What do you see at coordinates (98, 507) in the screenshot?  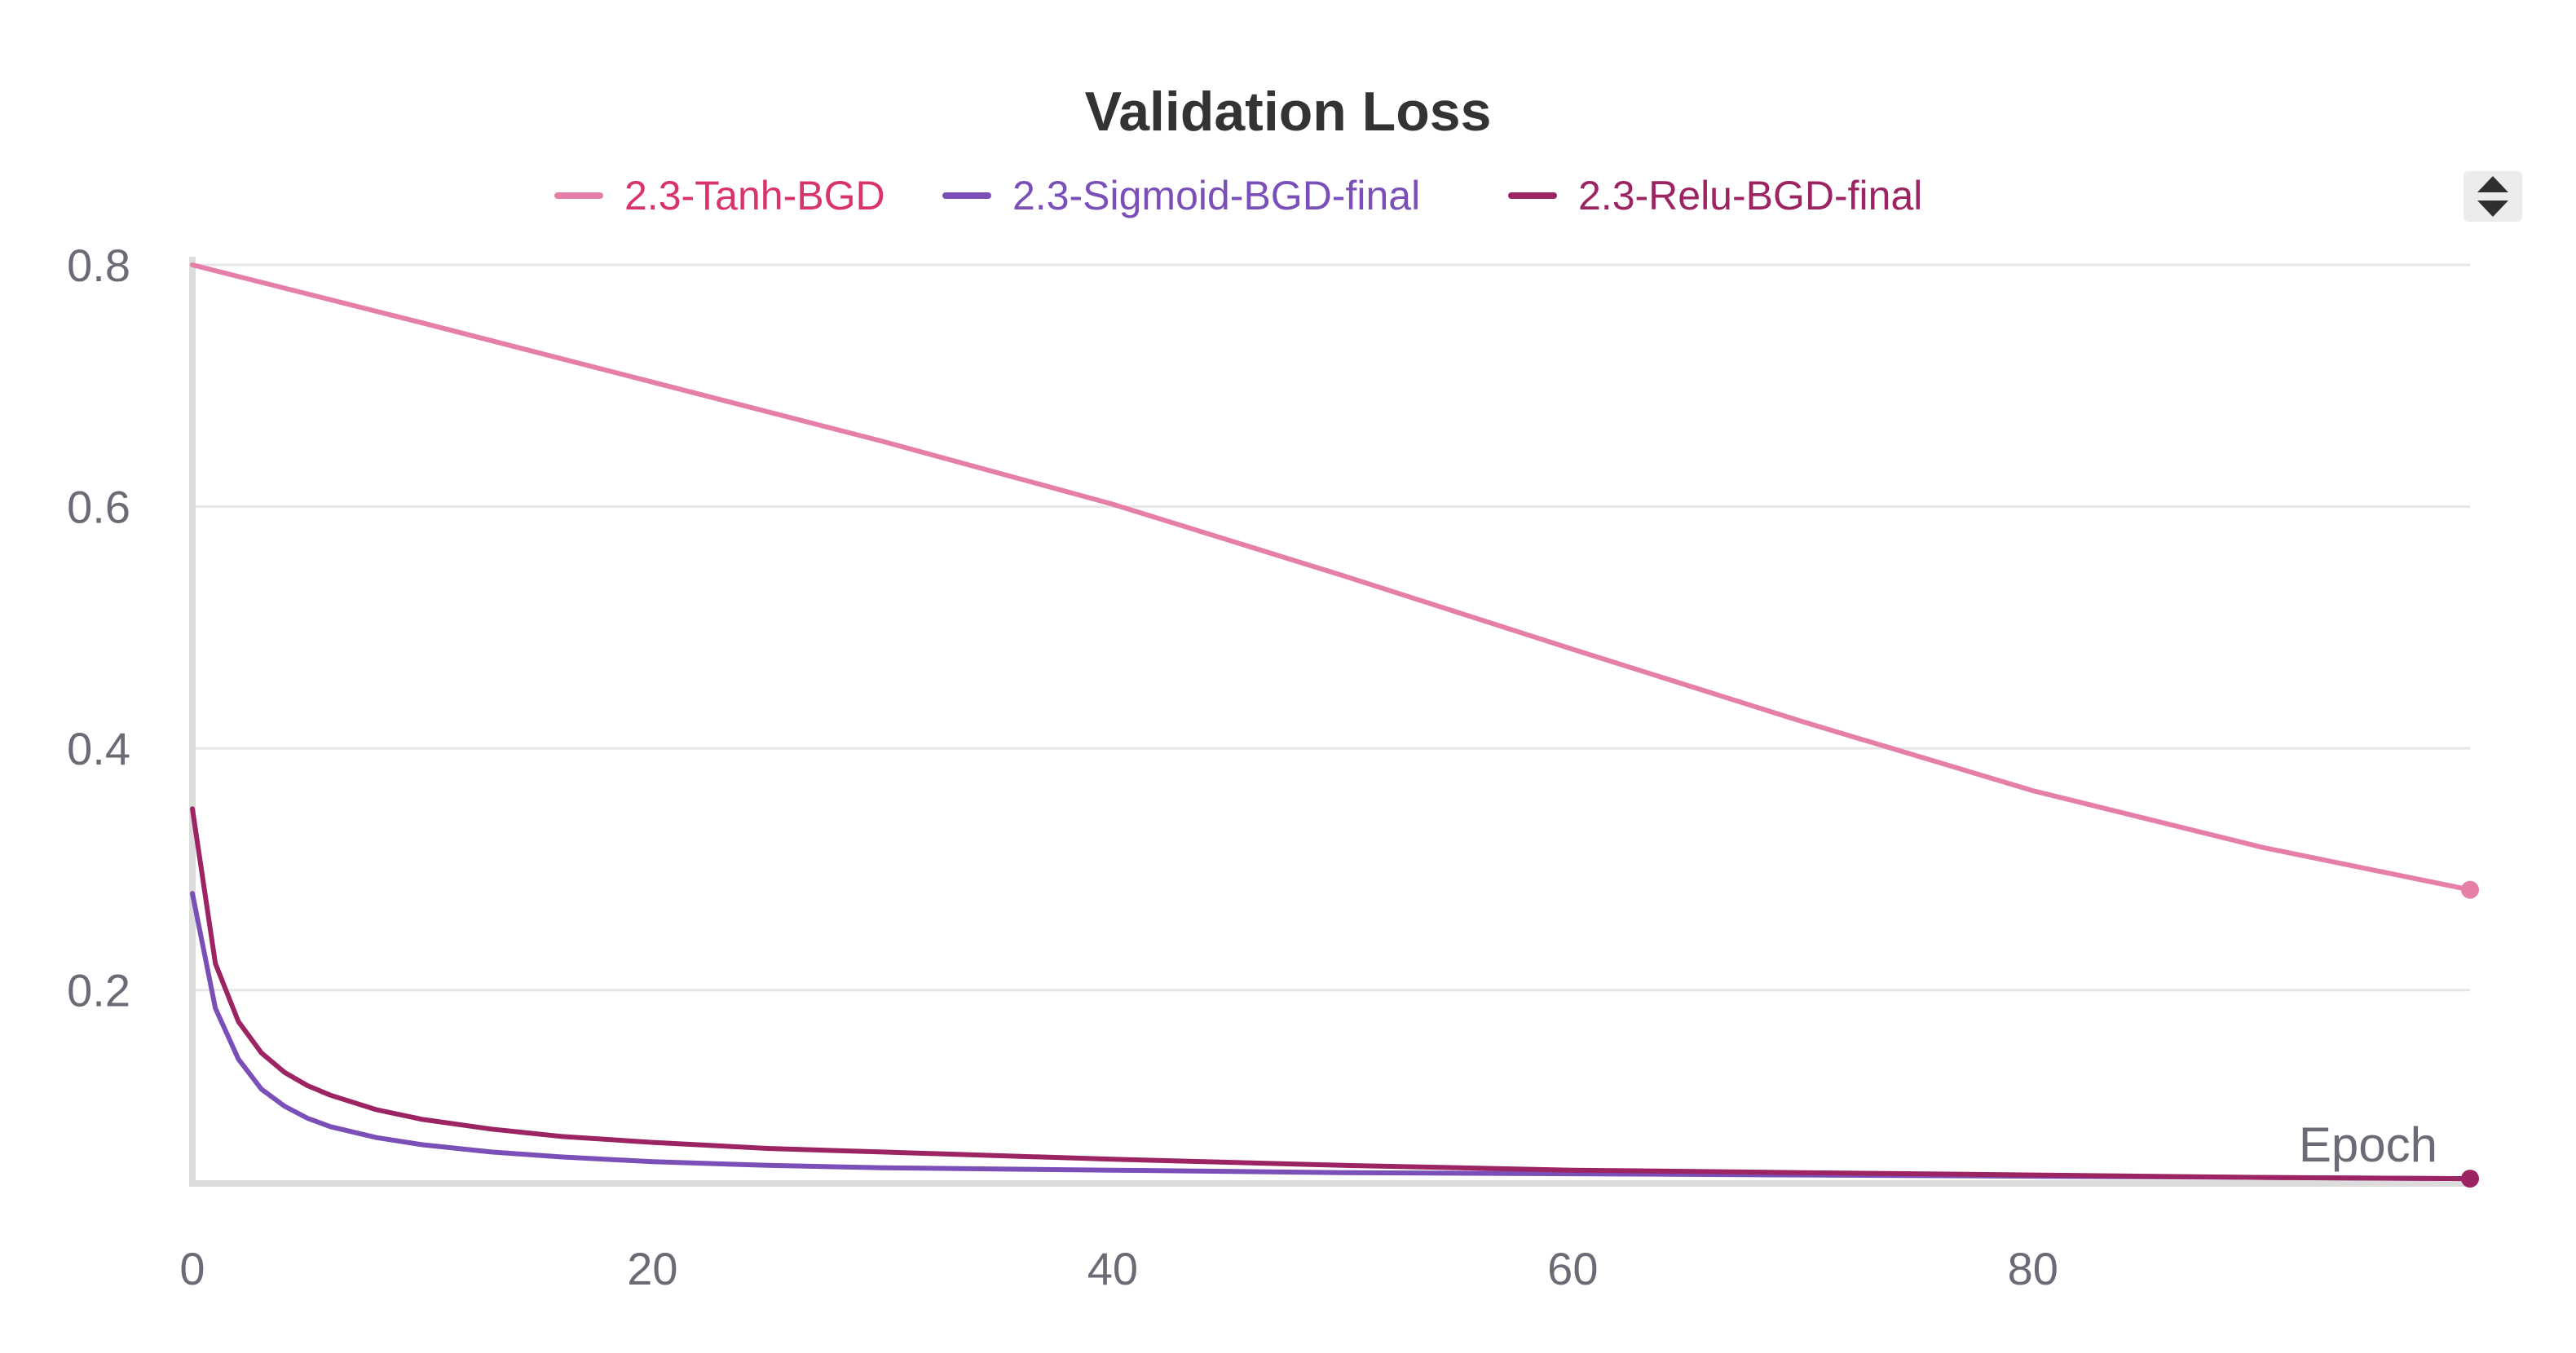 I see `y-tick-label: 0.6` at bounding box center [98, 507].